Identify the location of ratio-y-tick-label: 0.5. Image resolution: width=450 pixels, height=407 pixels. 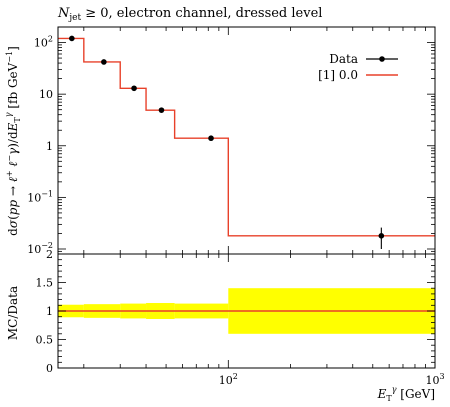
(45, 340).